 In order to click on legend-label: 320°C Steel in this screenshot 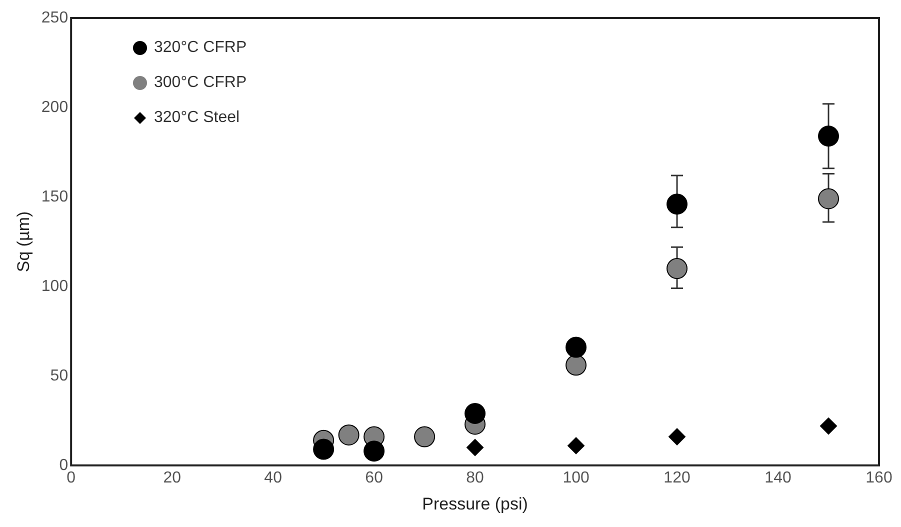, I will do `click(197, 117)`.